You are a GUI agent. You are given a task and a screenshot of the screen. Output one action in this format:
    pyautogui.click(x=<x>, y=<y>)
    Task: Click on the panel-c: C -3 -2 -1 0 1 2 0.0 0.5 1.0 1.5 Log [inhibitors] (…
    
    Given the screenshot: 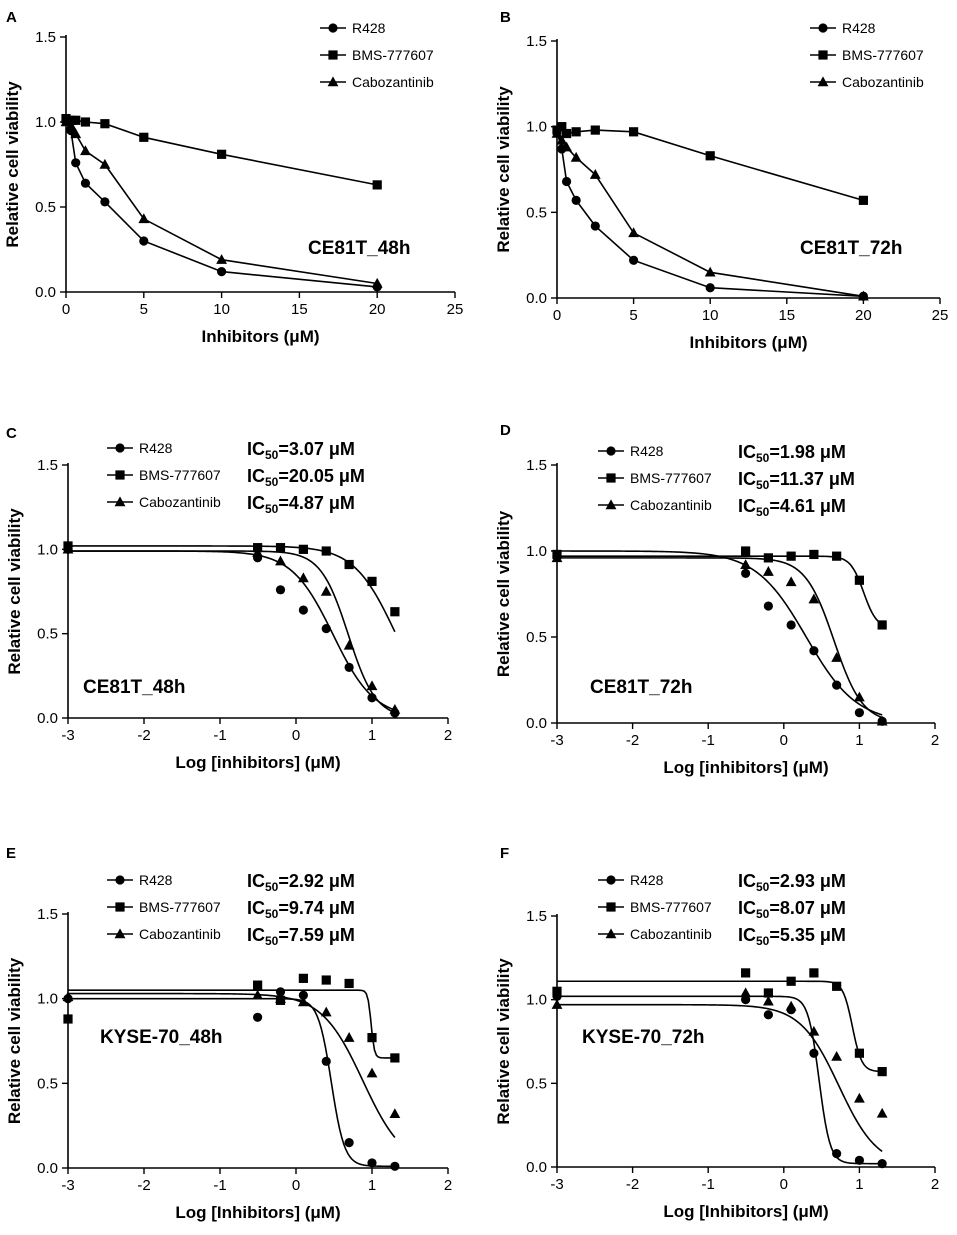 What is the action you would take?
    pyautogui.click(x=228, y=598)
    